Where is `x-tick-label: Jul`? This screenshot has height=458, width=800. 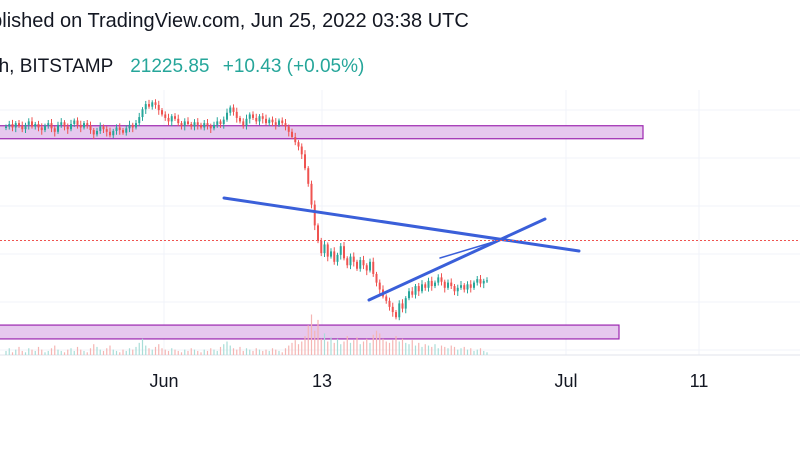 x-tick-label: Jul is located at coordinates (565, 381).